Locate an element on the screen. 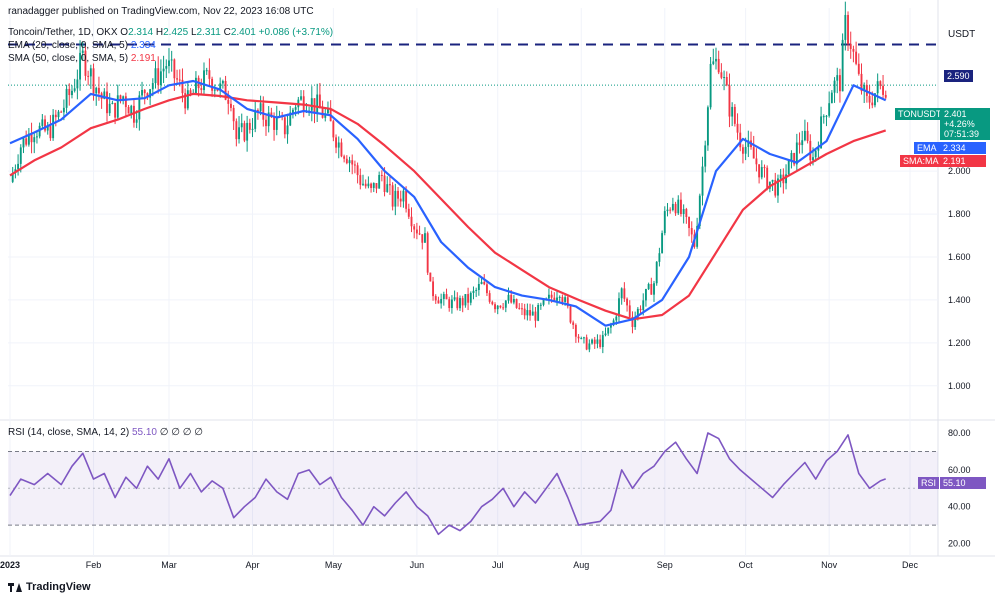  rsi-tag: RSI is located at coordinates (929, 483).